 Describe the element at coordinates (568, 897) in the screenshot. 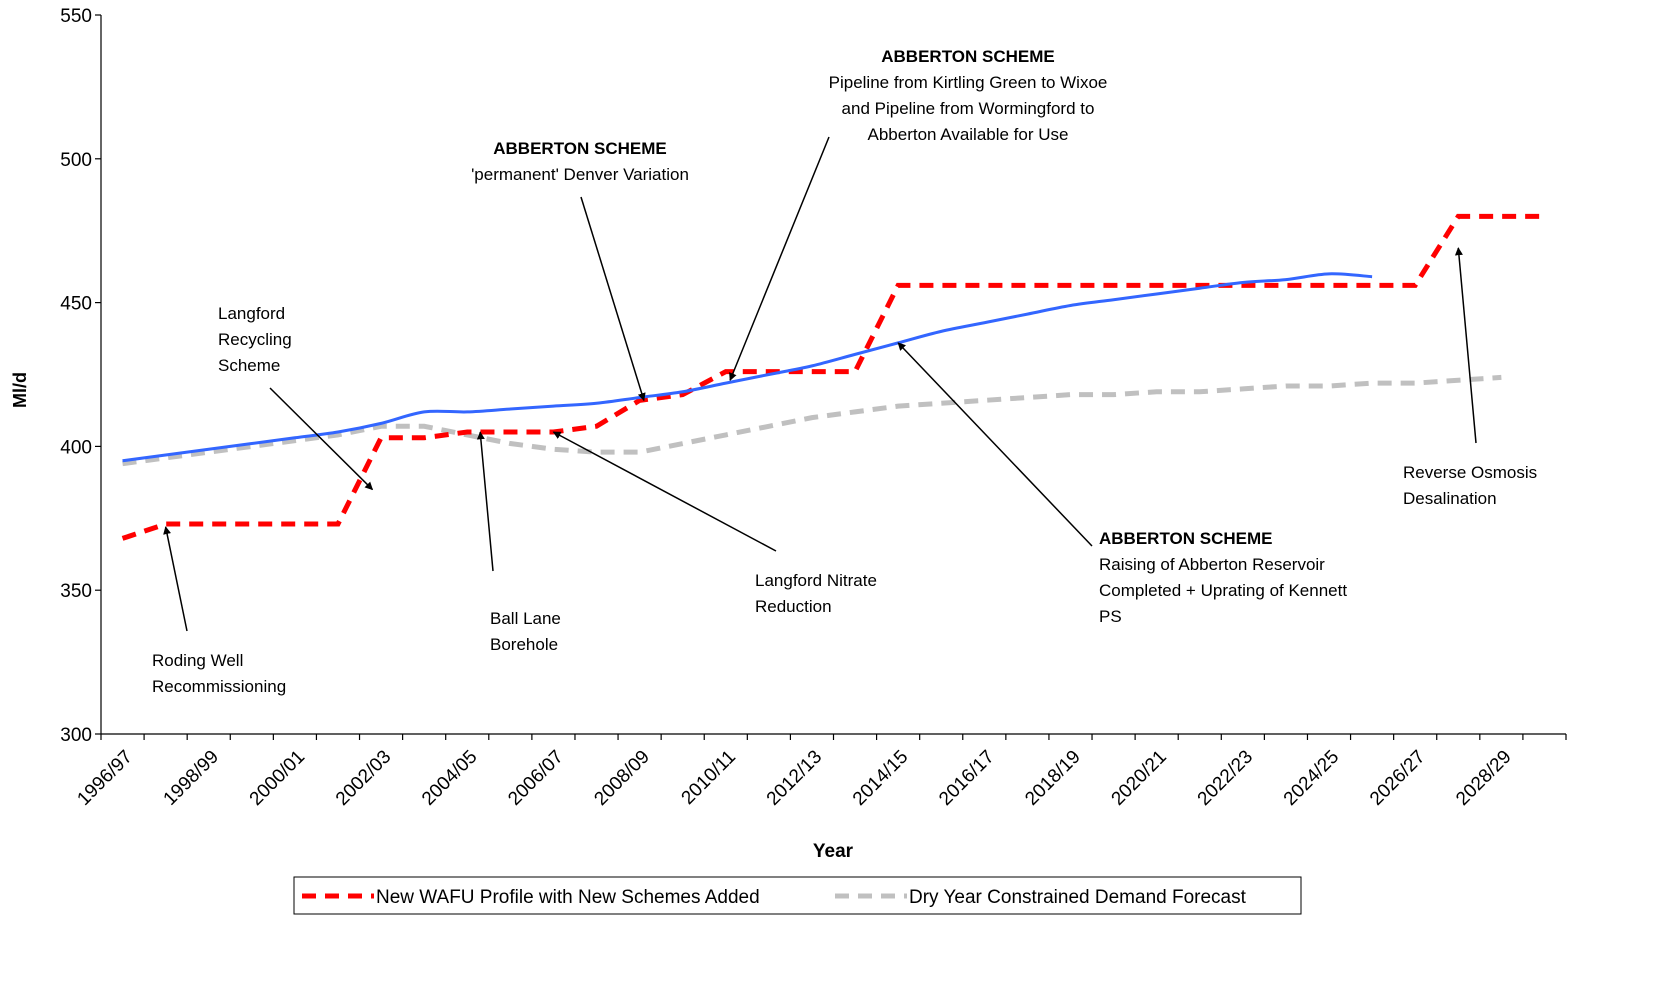

I see `legend-label-wafu: New WAFU Profile with New Schemes Added` at that location.